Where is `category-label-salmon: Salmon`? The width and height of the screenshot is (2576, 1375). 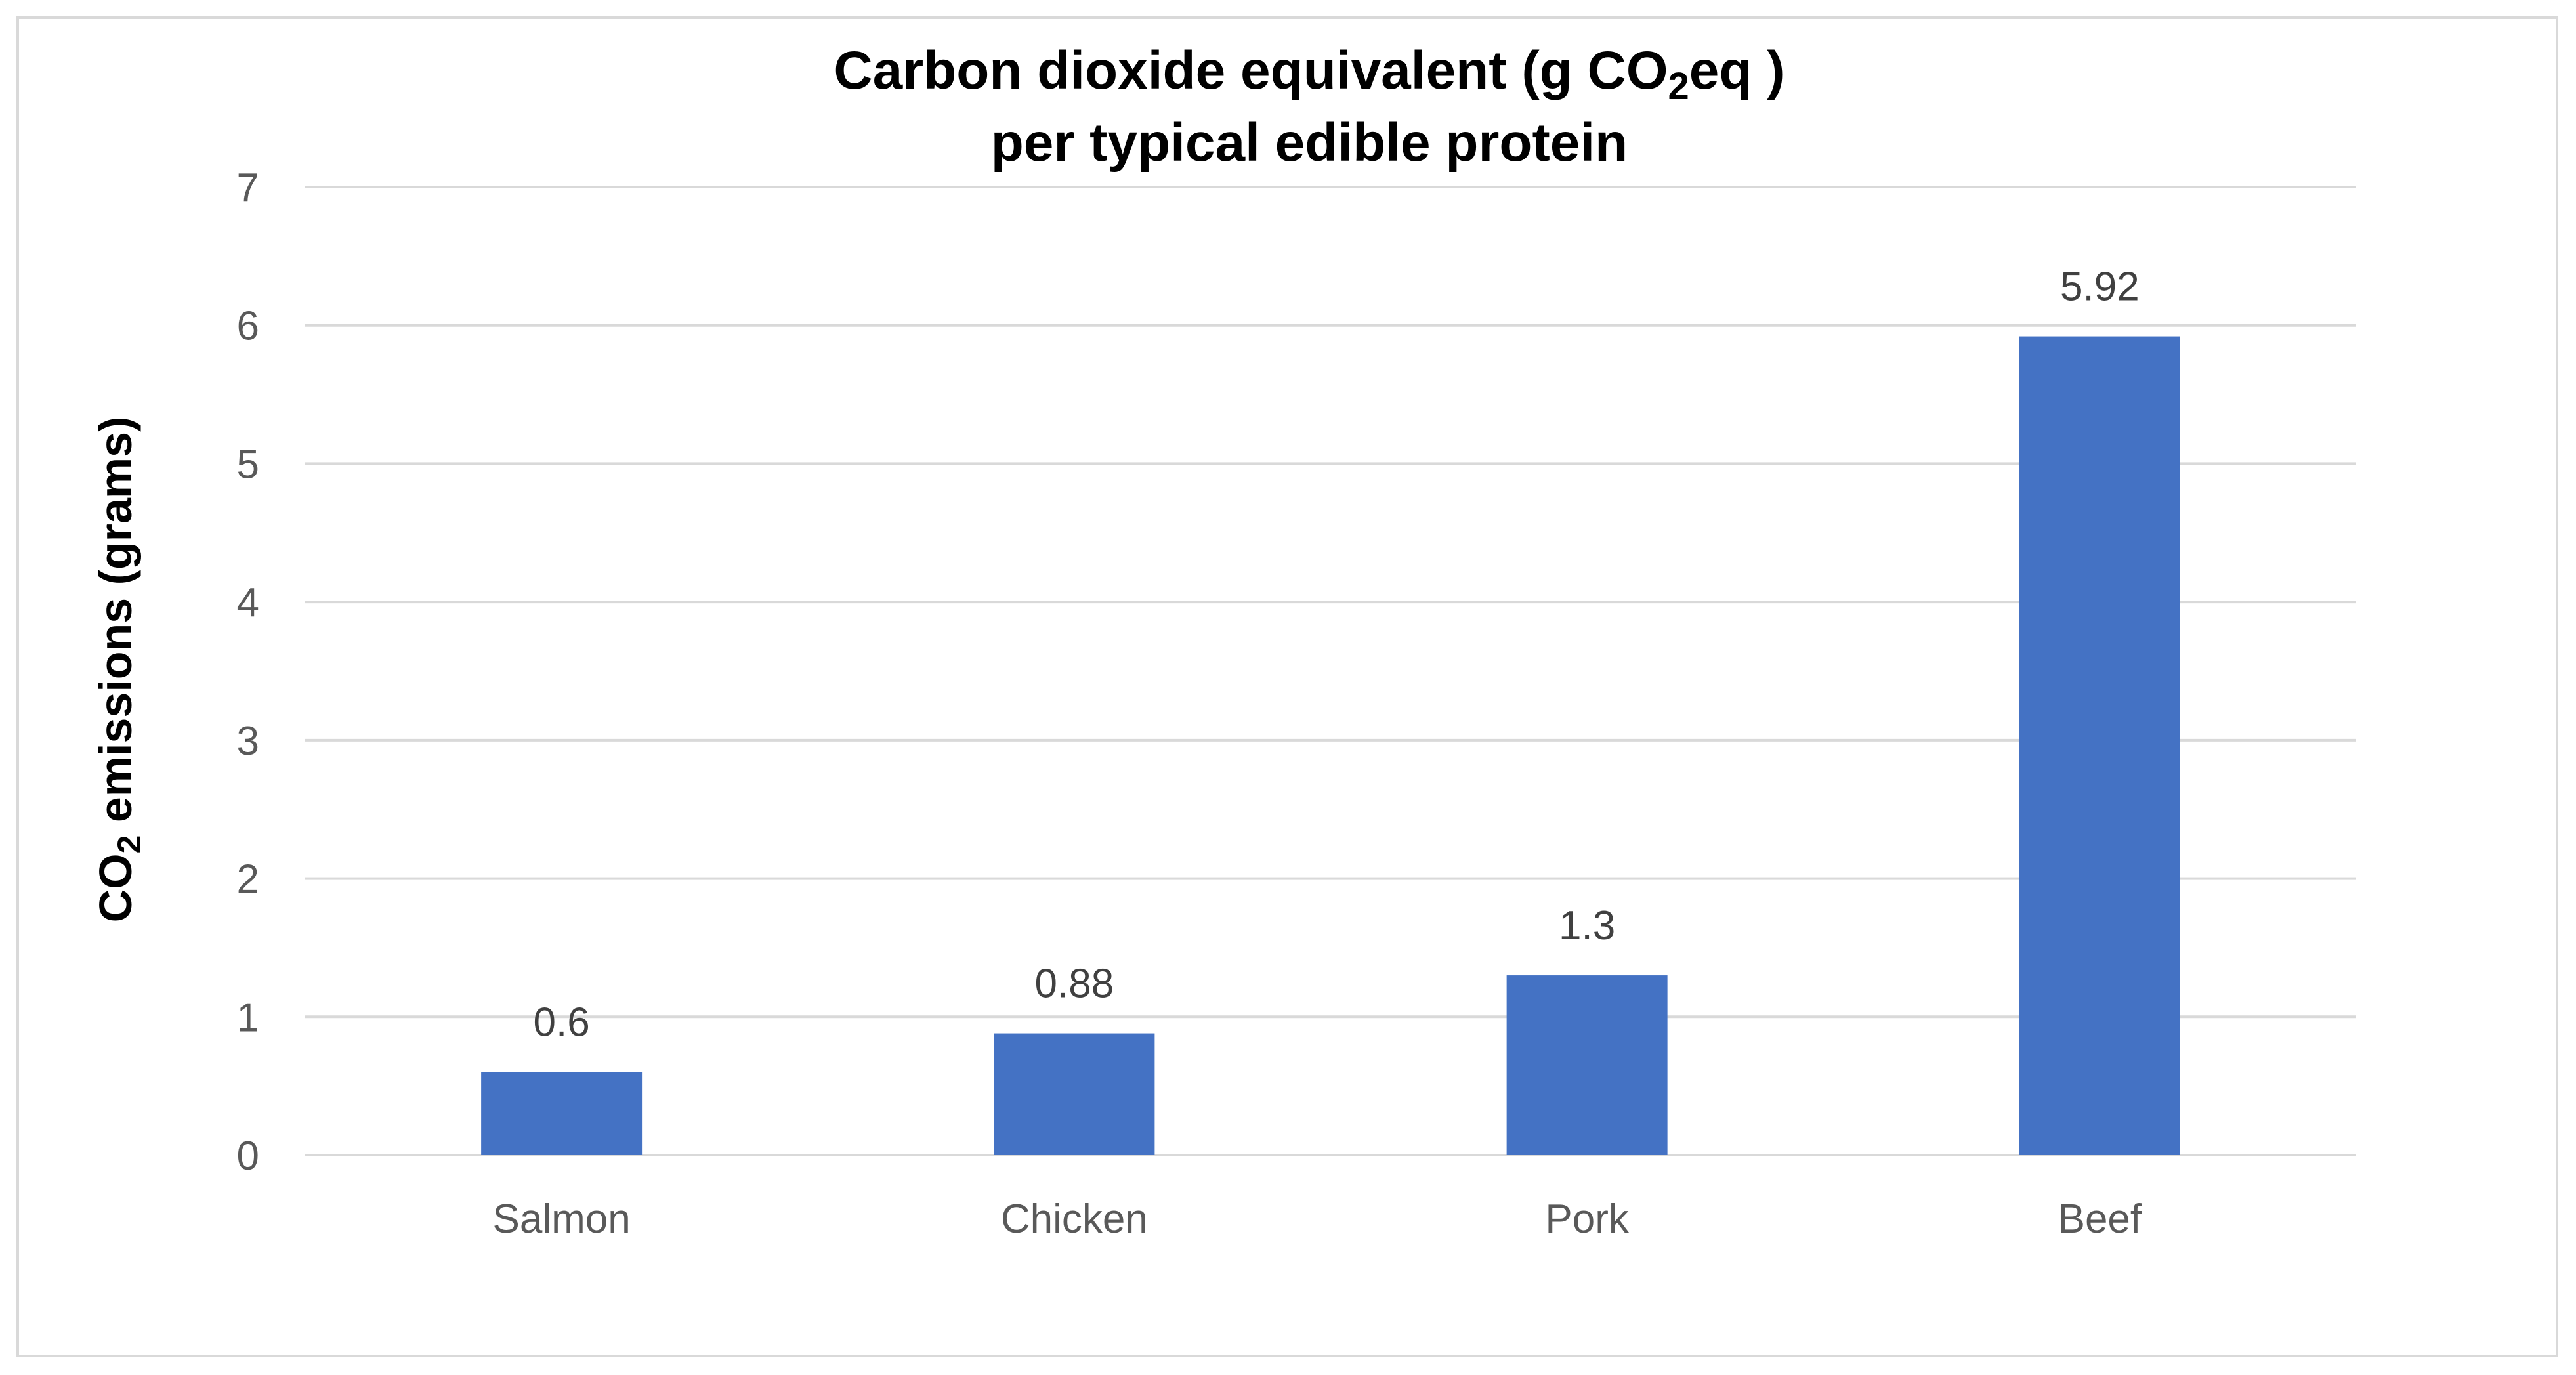
category-label-salmon: Salmon is located at coordinates (562, 1219).